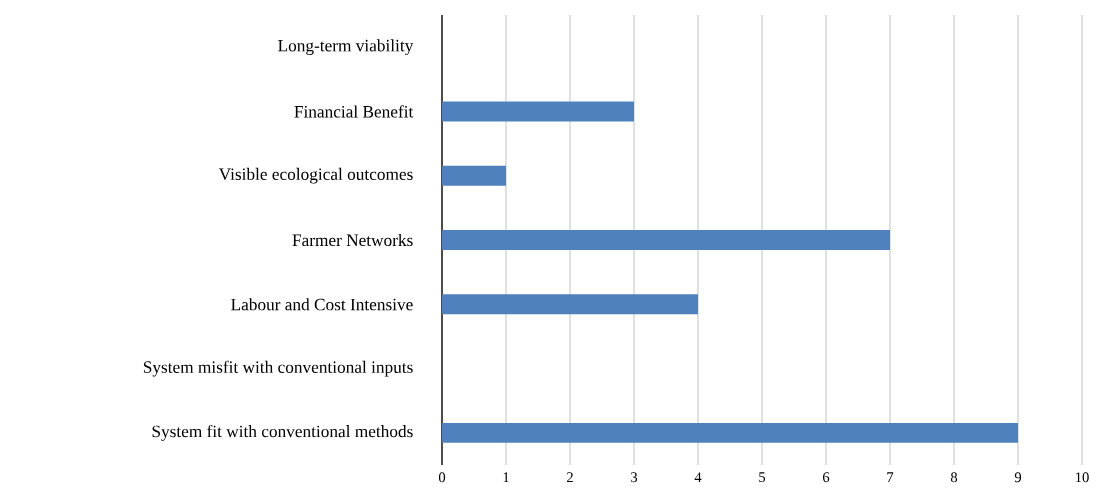  Describe the element at coordinates (442, 477) in the screenshot. I see `x-tick-label: 0` at that location.